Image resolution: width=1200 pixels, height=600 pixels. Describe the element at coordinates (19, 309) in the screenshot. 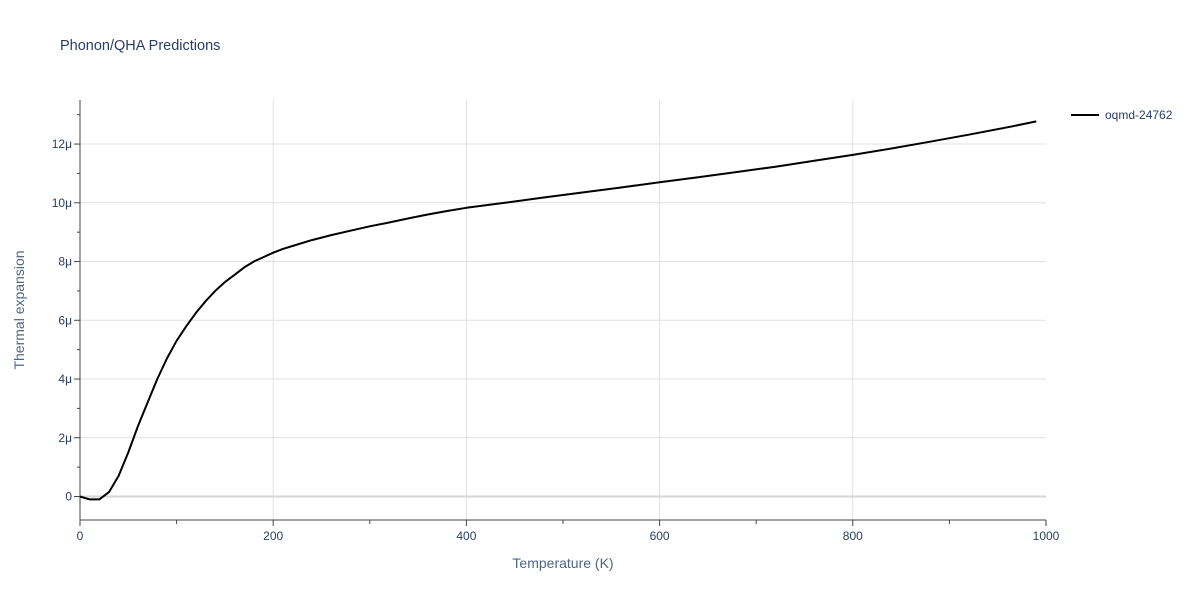

I see `y-axis-title: Thermal expansion` at that location.